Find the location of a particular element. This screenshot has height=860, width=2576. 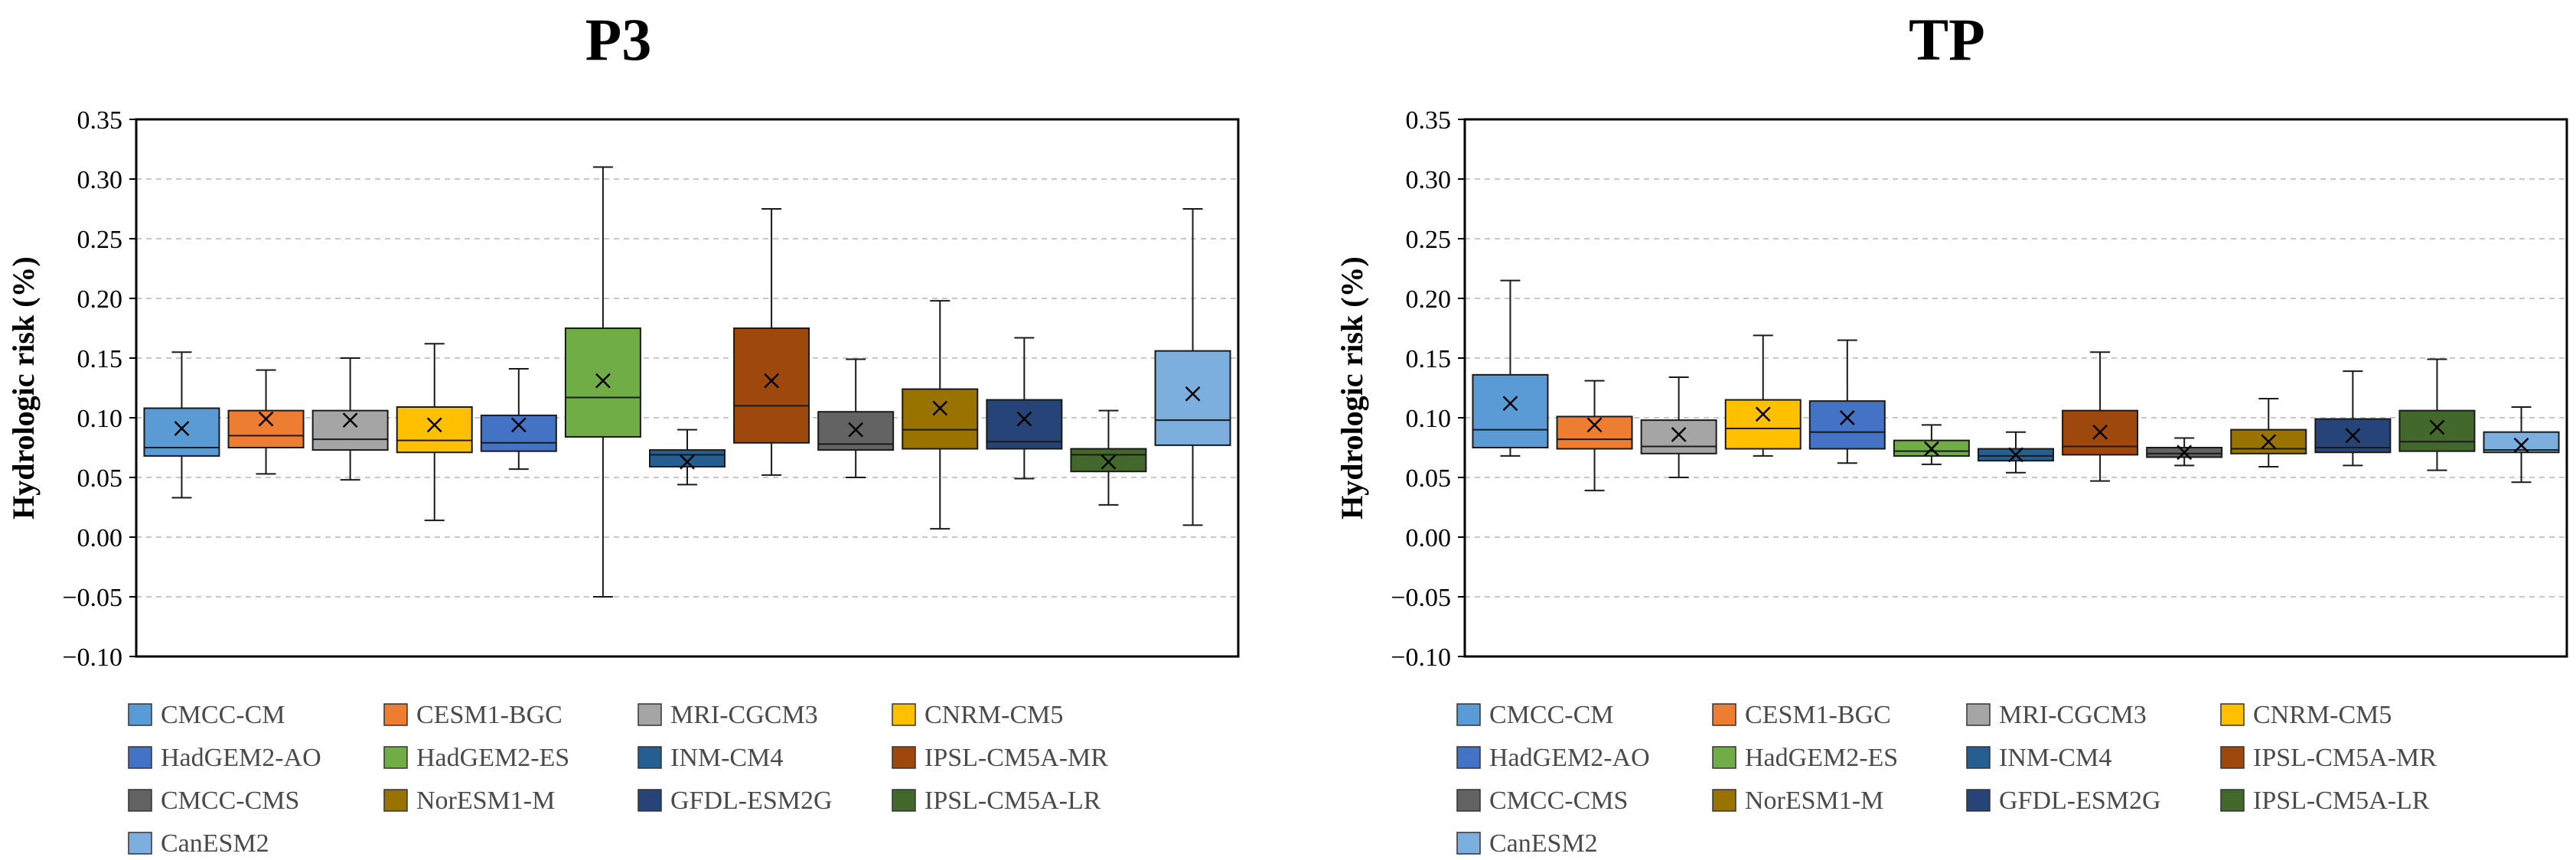

y-tick-label: −0.05 is located at coordinates (1421, 598).